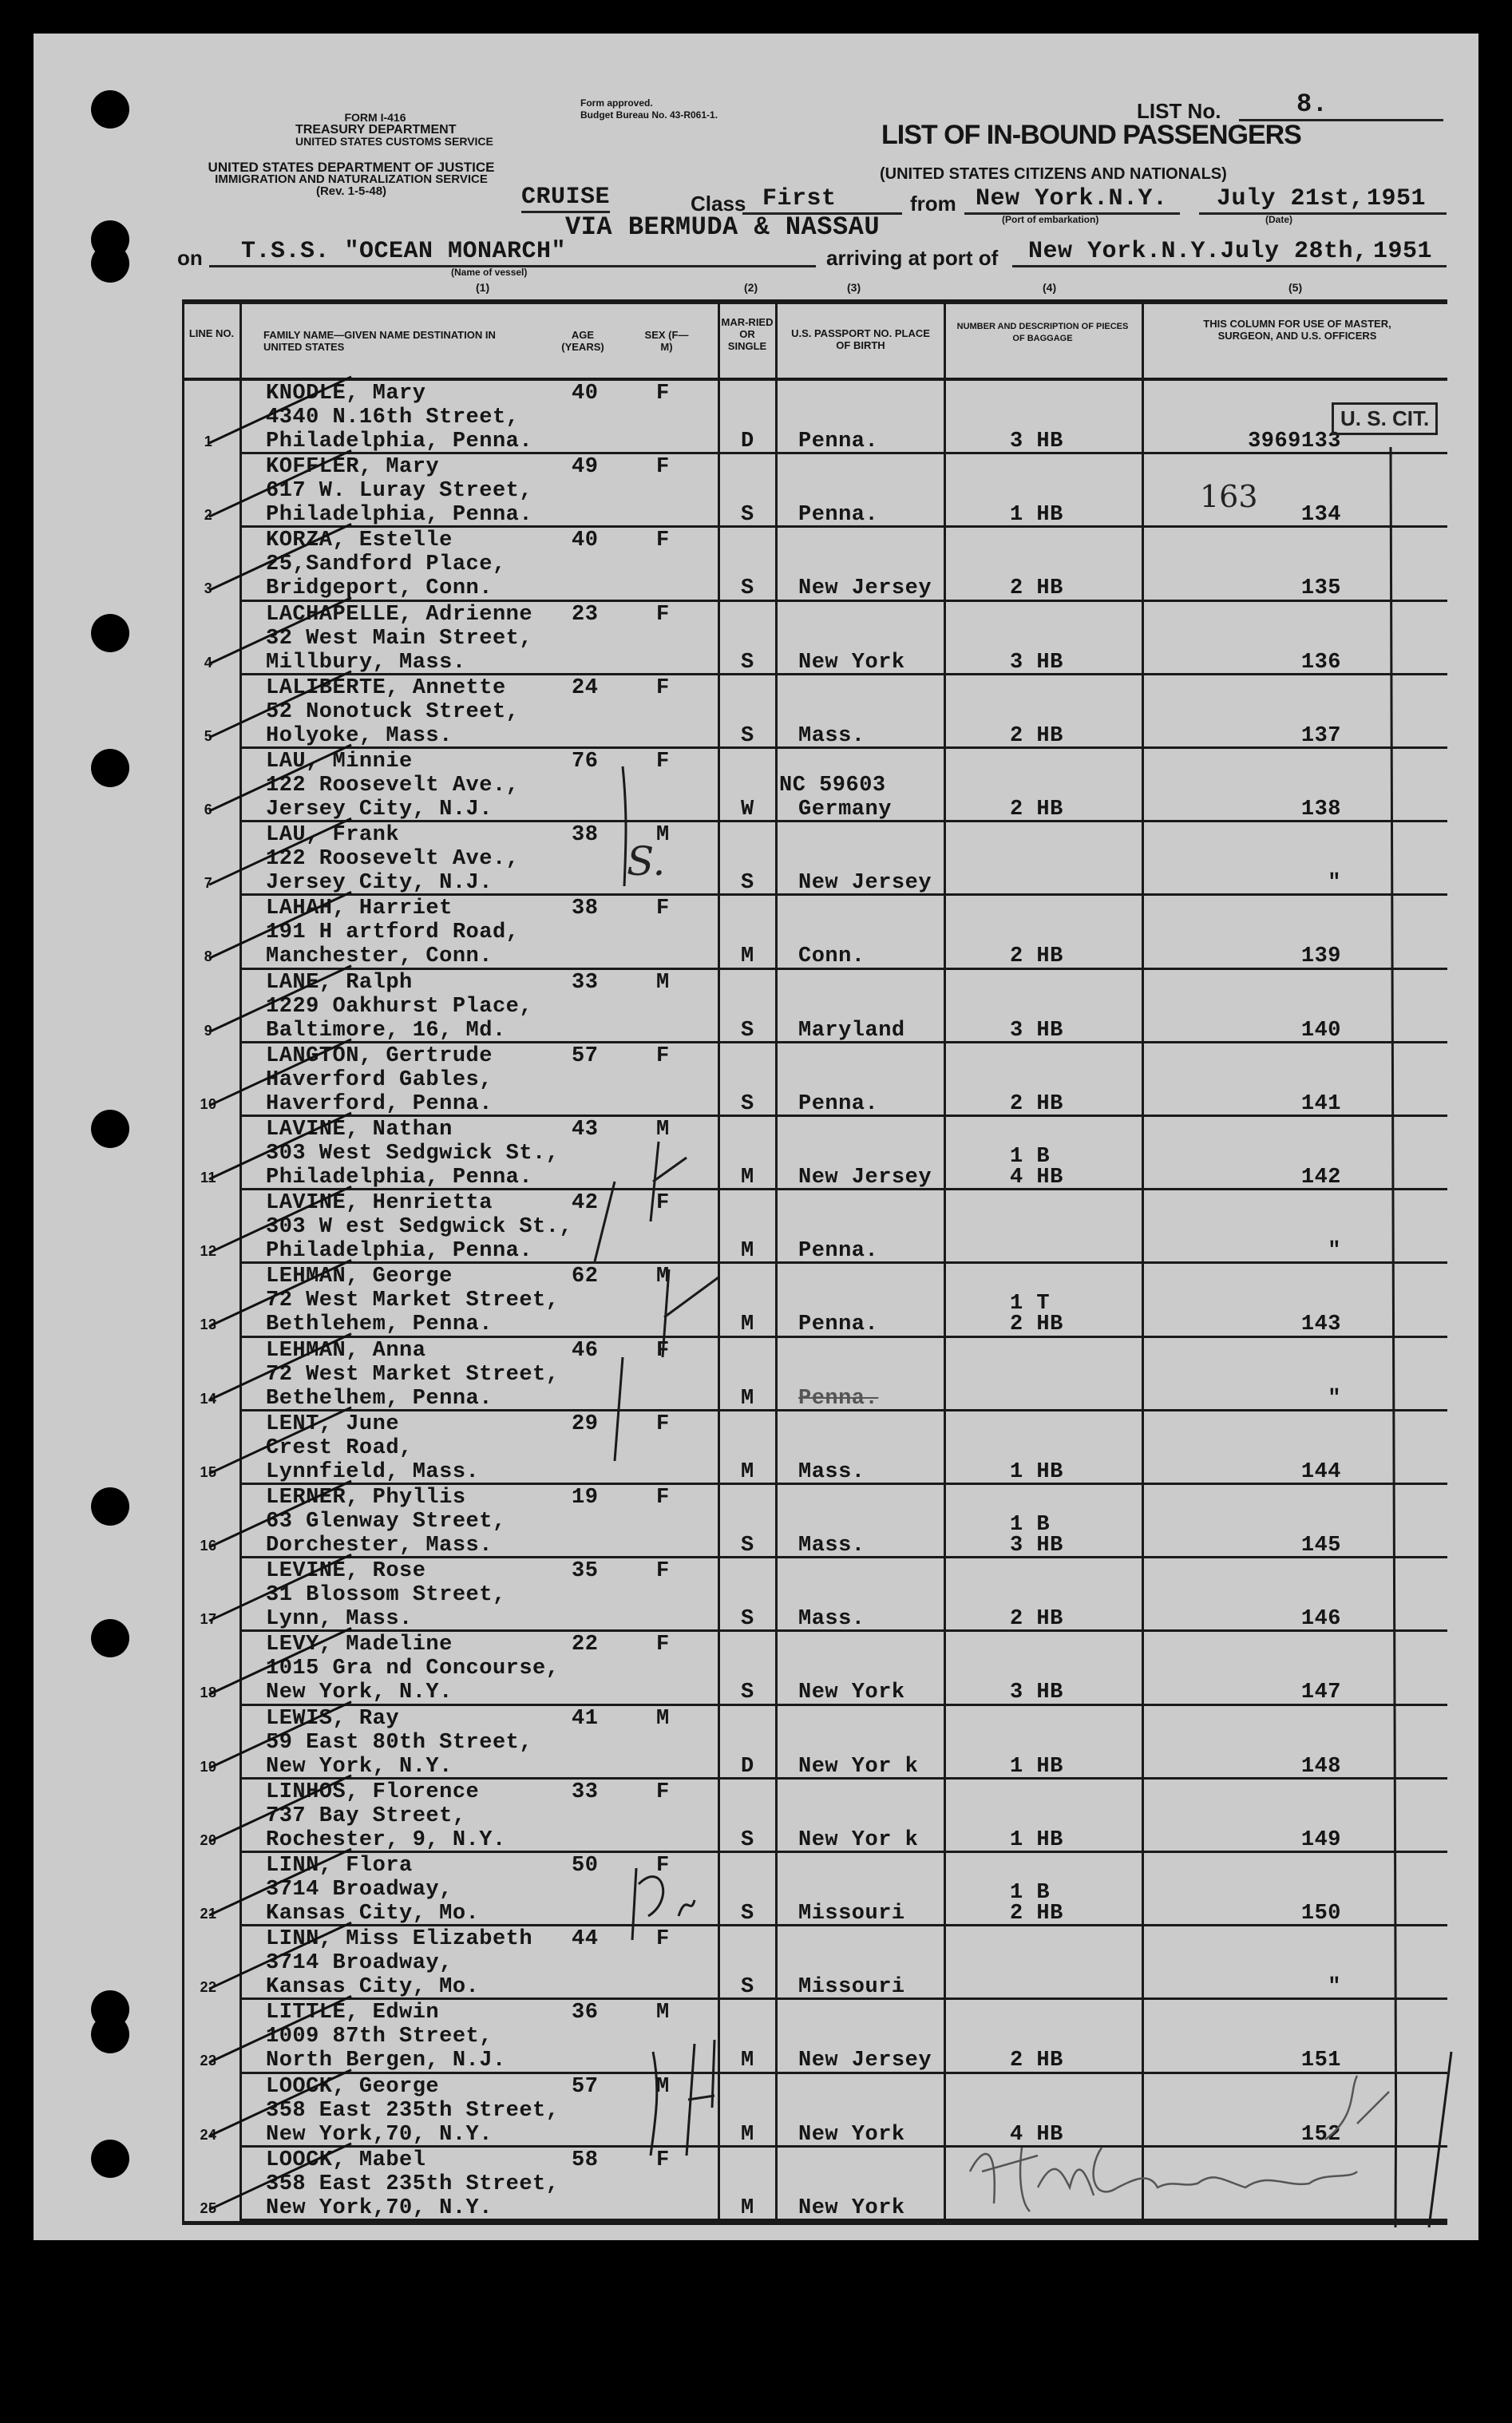  I want to click on line-number: 12, so click(208, 1251).